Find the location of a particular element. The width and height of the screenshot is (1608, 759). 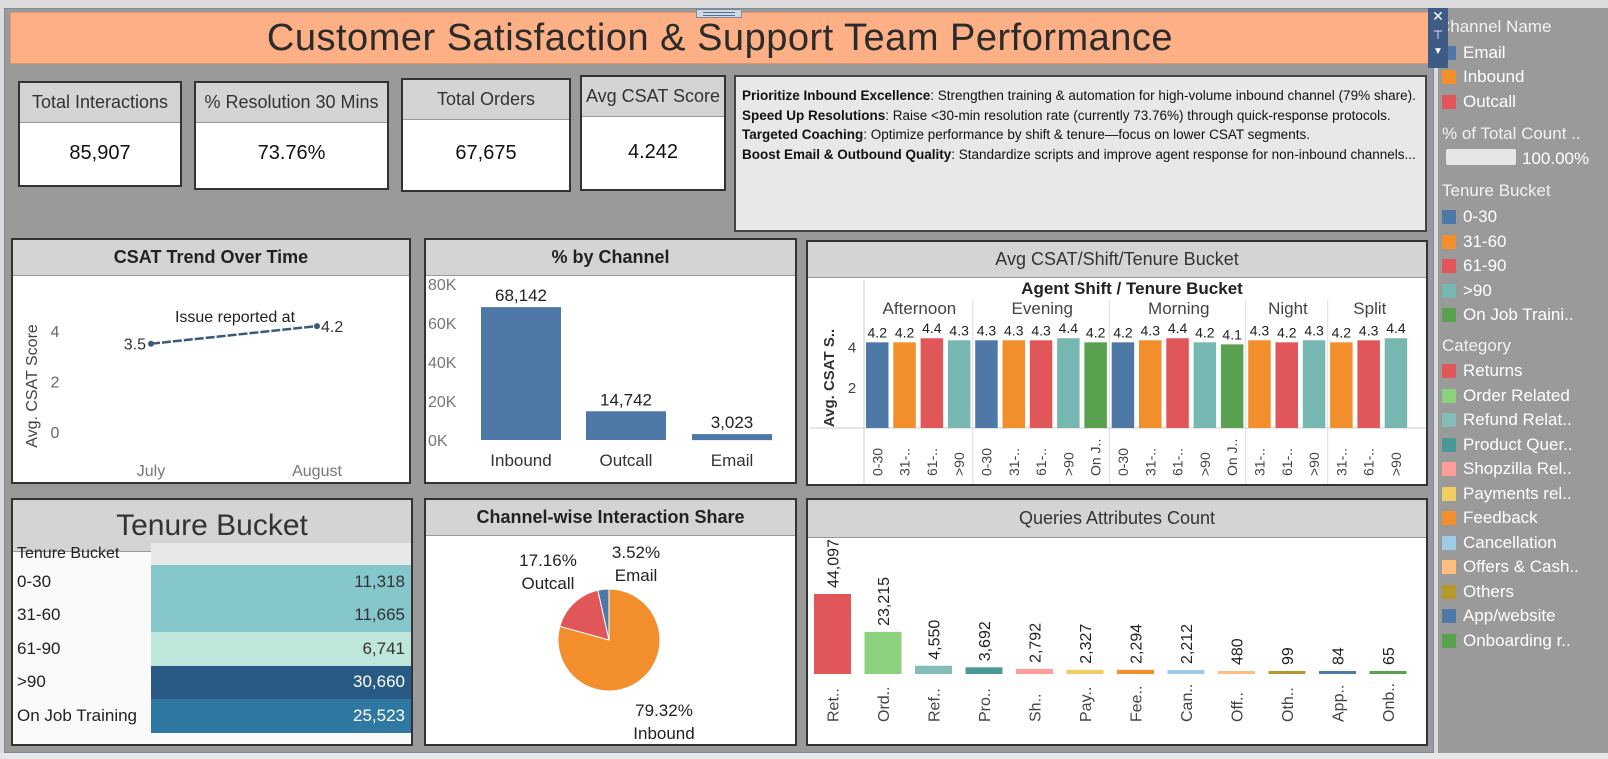

legend-item: Others is located at coordinates (1478, 592).